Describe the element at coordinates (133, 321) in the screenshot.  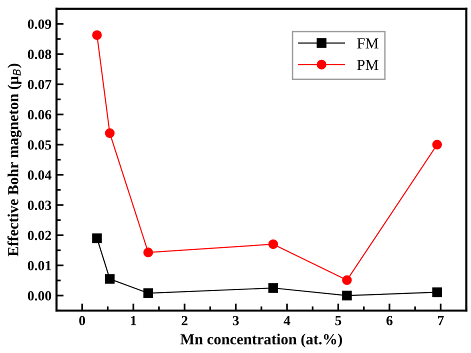
I see `x-tick-label: 1` at that location.